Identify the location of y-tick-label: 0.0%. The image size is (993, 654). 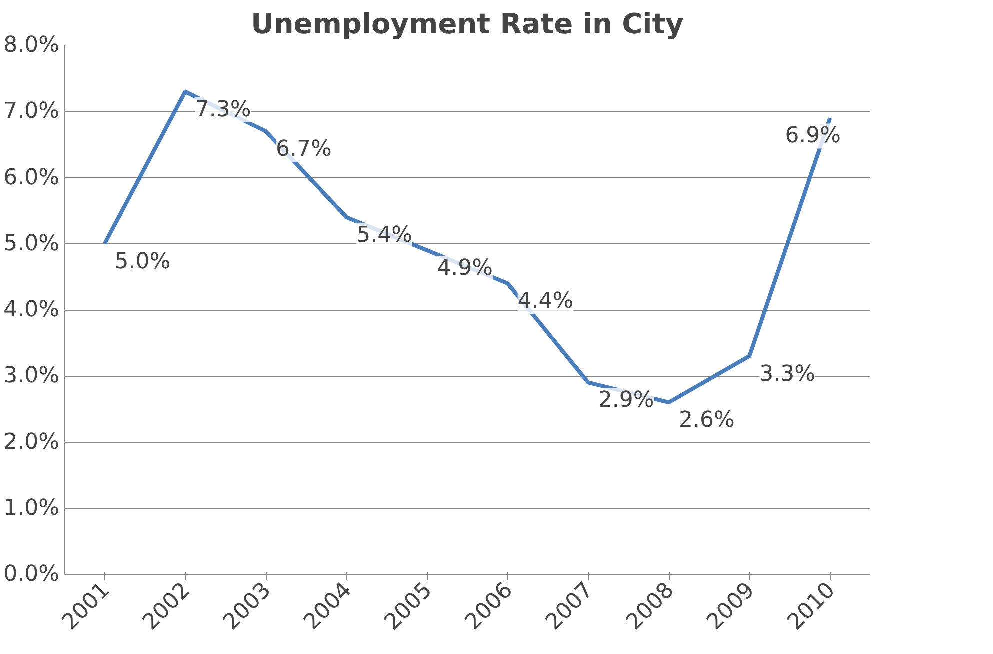
(32, 574).